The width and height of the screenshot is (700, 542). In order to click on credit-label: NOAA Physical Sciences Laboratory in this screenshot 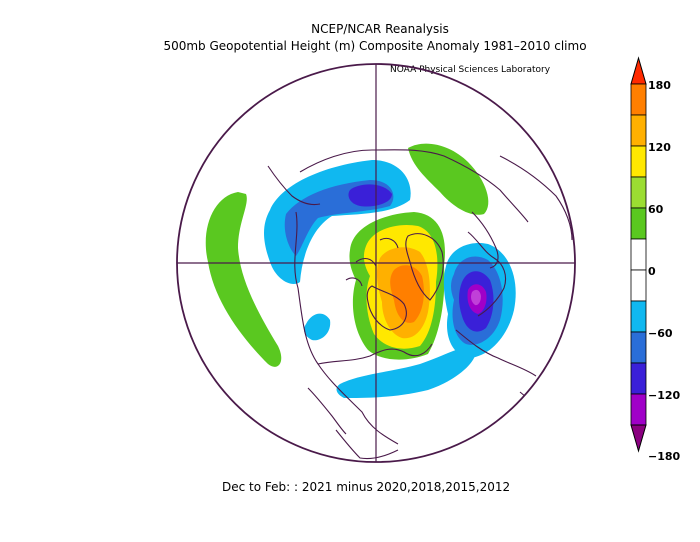, I will do `click(470, 70)`.